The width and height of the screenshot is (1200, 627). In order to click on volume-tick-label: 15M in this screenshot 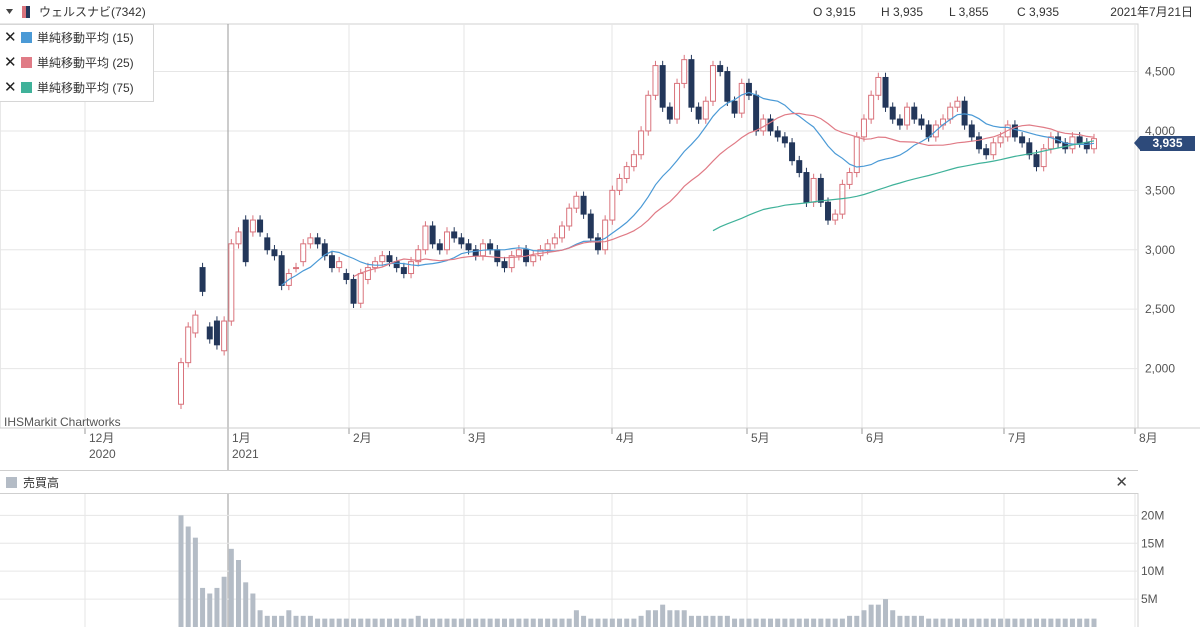, I will do `click(1152, 543)`.